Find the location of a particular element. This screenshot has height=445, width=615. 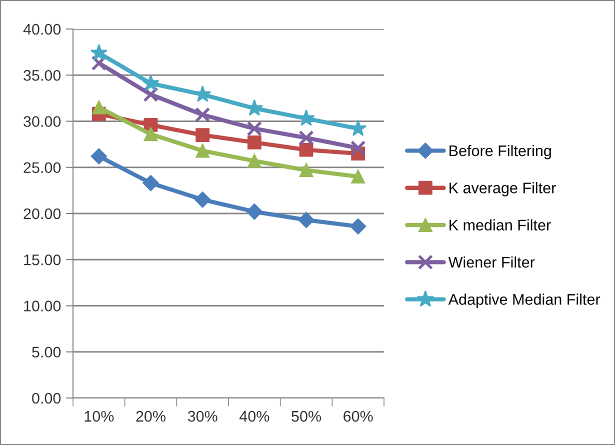

x-tick-label: 10% is located at coordinates (99, 416).